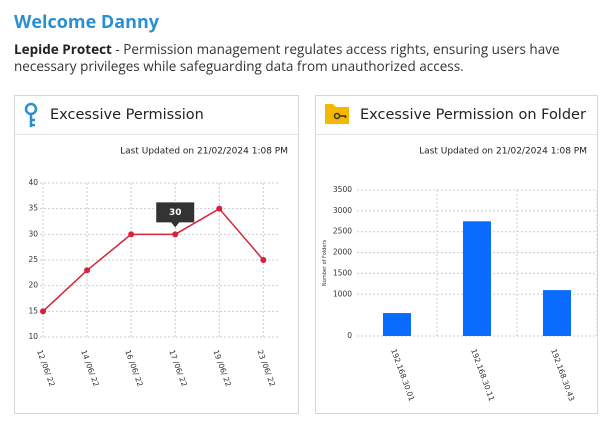 The width and height of the screenshot is (612, 430). I want to click on line, so click(153, 259).